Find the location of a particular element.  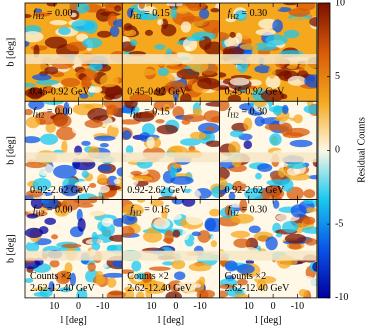

x-tick-label: 0 is located at coordinates (78, 306).